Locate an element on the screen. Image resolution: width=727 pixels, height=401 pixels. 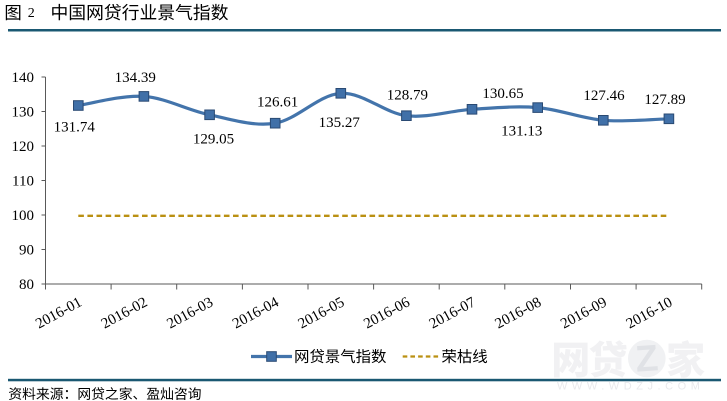
svg-text: 140 is located at coordinates (23, 78).